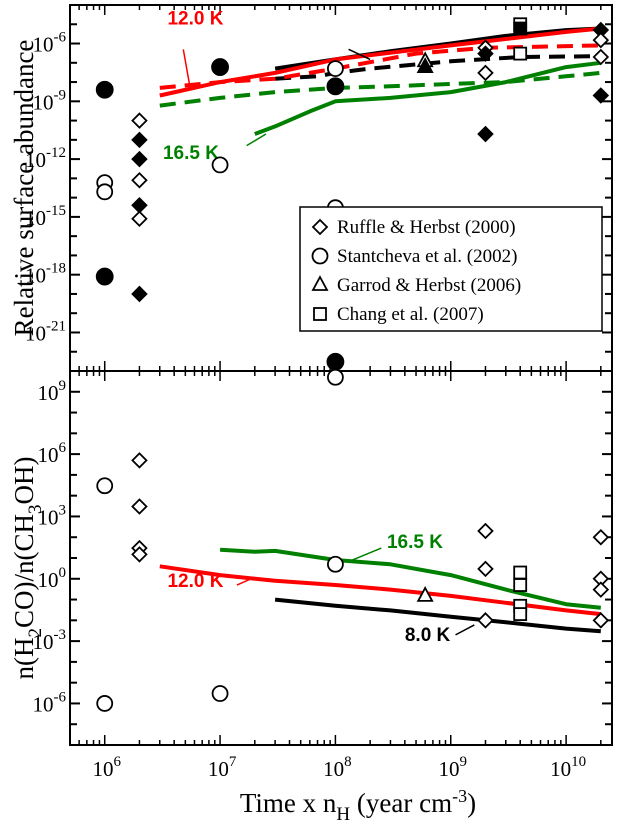 The height and width of the screenshot is (829, 620). What do you see at coordinates (56, 211) in the screenshot?
I see `y-tick-exp: -15` at bounding box center [56, 211].